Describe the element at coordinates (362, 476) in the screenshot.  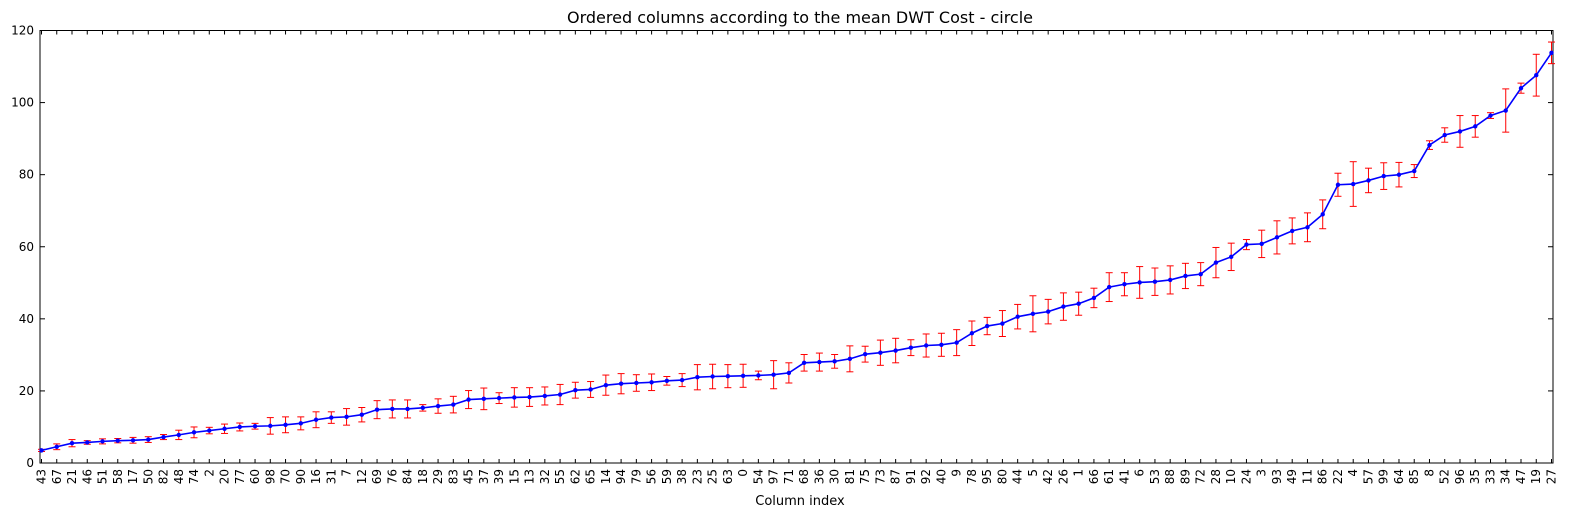
I see `x-tick-label: 12` at that location.